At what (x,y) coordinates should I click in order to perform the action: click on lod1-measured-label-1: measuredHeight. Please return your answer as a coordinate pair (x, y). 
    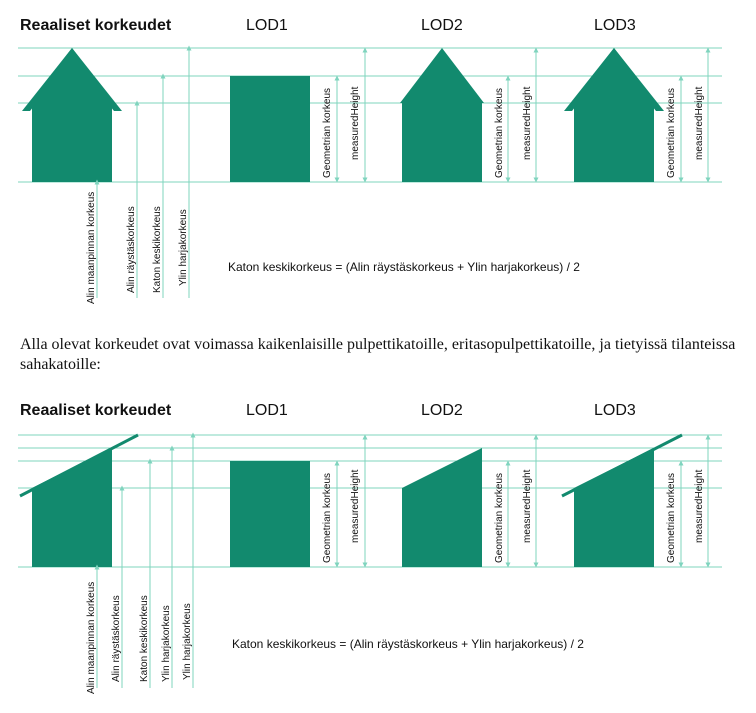
    Looking at the image, I should click on (355, 123).